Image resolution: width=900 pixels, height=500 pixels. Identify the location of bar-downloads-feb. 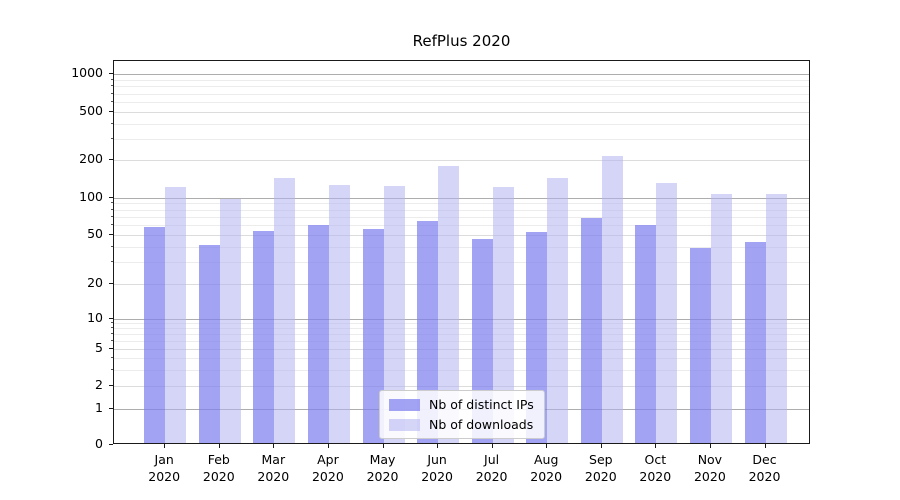
(230, 321).